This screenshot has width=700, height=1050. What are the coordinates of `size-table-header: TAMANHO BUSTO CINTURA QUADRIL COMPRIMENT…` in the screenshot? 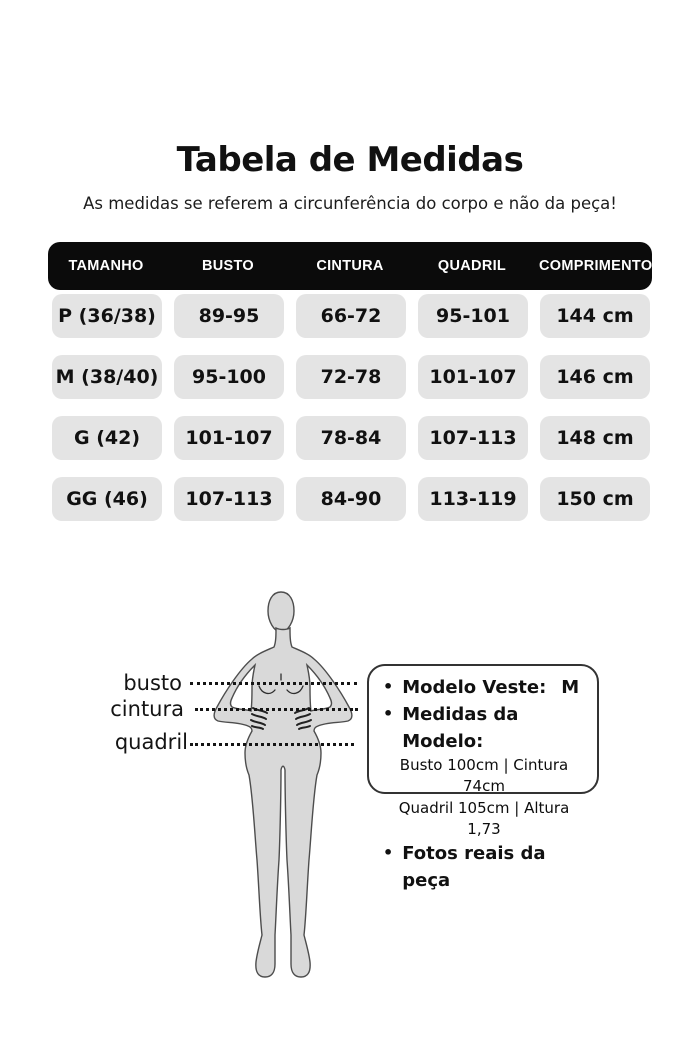 It's located at (350, 266).